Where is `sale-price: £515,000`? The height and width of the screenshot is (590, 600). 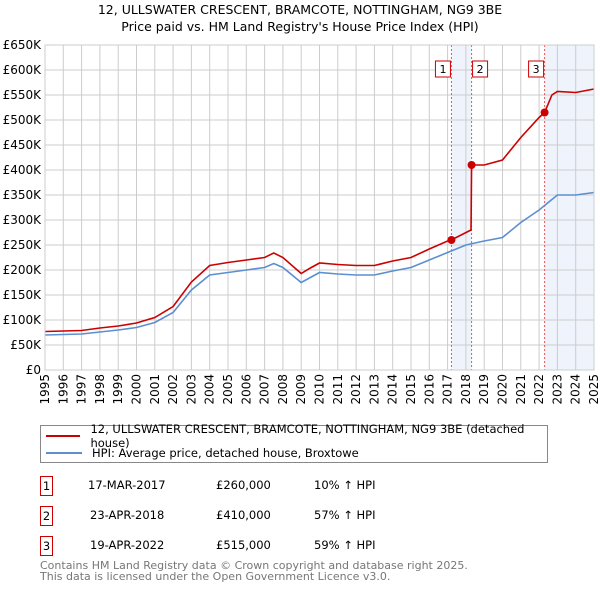 sale-price: £515,000 is located at coordinates (243, 545).